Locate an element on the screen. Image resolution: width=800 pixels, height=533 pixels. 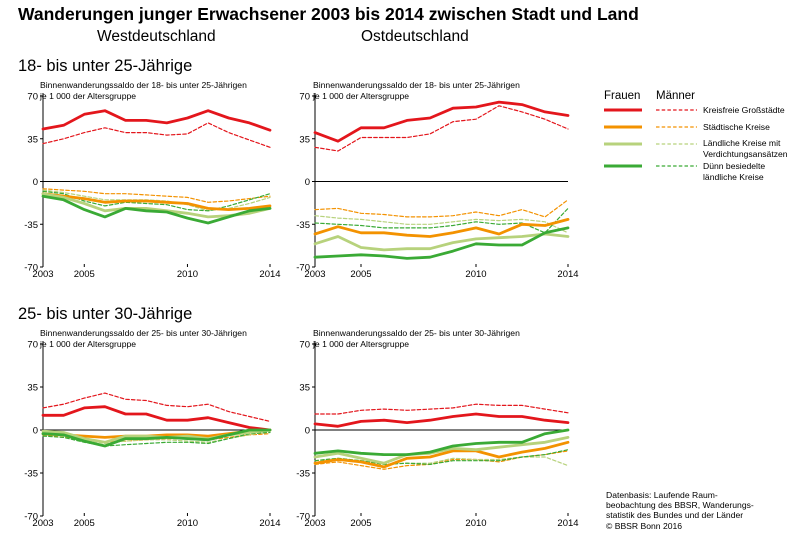
series-kreisfreie-grossstaedte-maenner-25-30-west is located at coordinates (156, 407).